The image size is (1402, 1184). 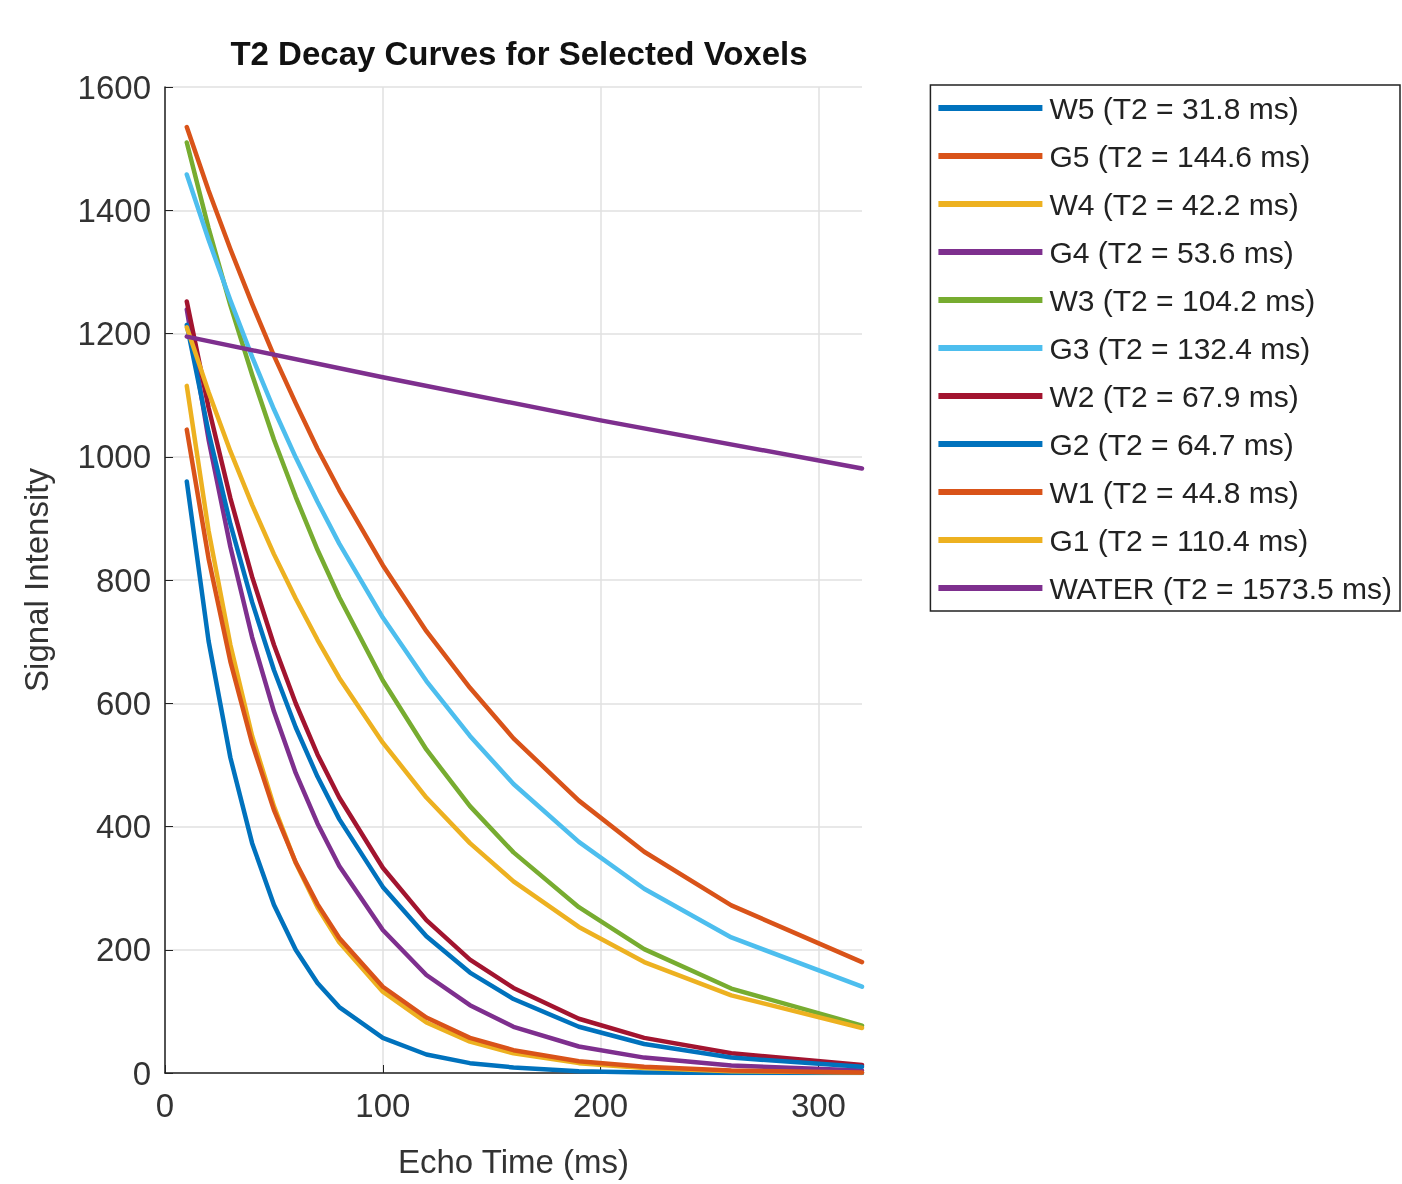 I want to click on y-tick-label: 1600, so click(x=114, y=87).